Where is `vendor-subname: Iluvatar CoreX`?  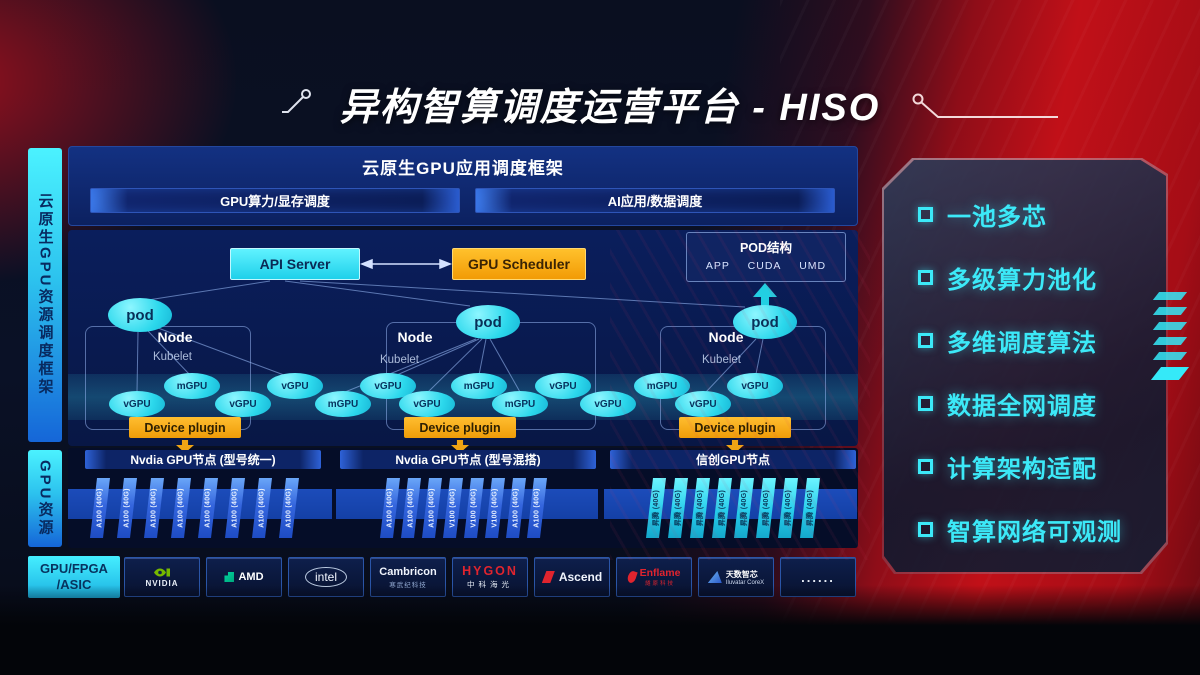
vendor-subname: Iluvatar CoreX is located at coordinates (745, 582).